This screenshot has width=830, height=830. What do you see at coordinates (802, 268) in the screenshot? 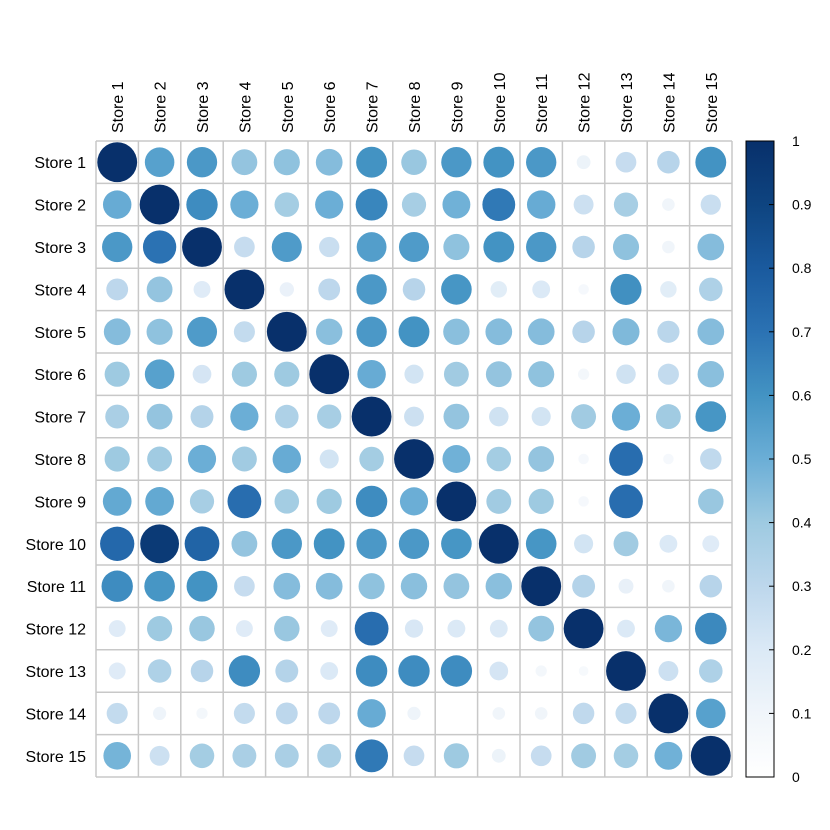
I see `colorbar-tick-label: 0.8` at bounding box center [802, 268].